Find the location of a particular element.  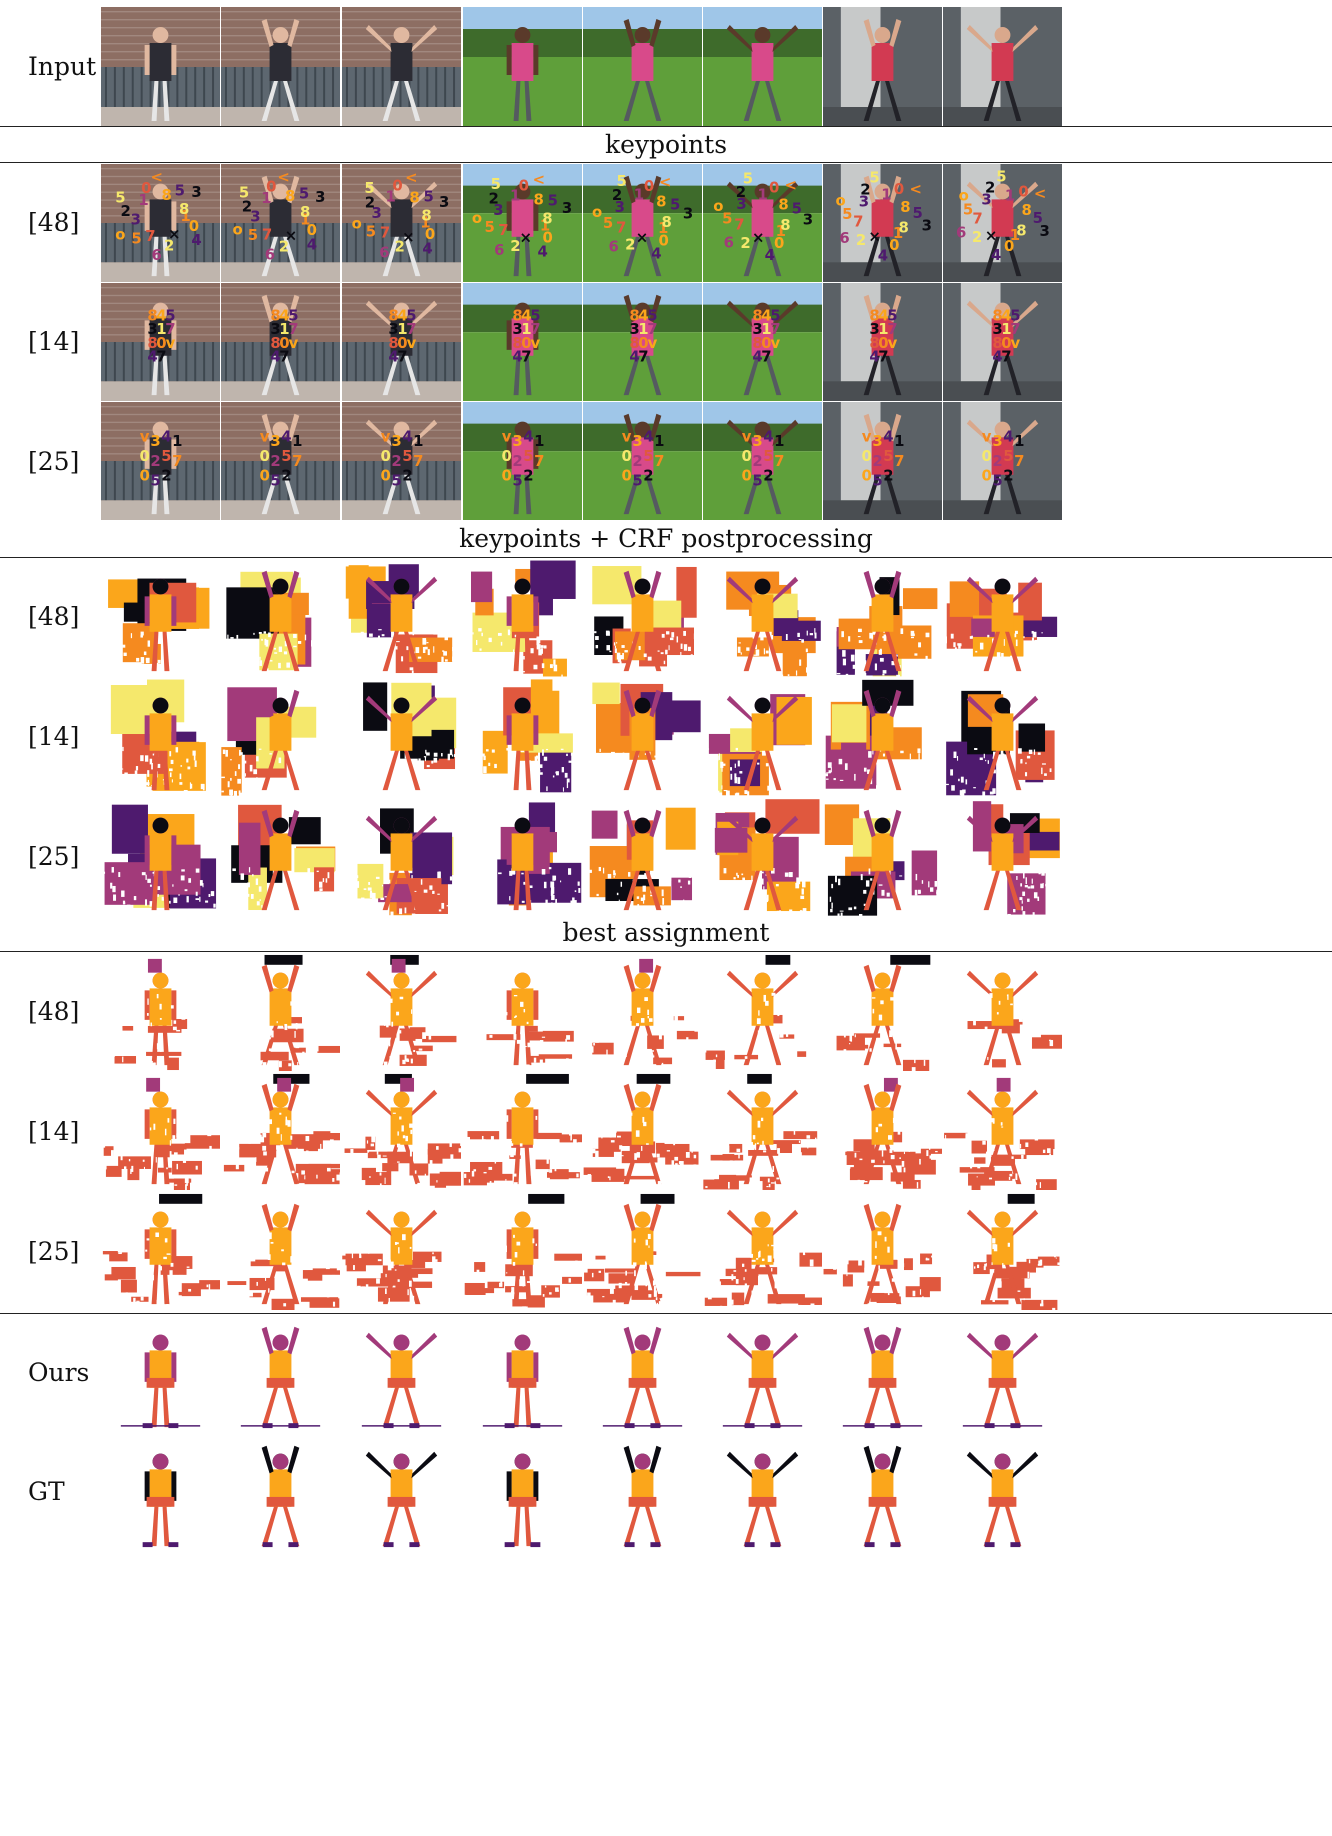

keypoint-label: 3 is located at coordinates (376, 213).